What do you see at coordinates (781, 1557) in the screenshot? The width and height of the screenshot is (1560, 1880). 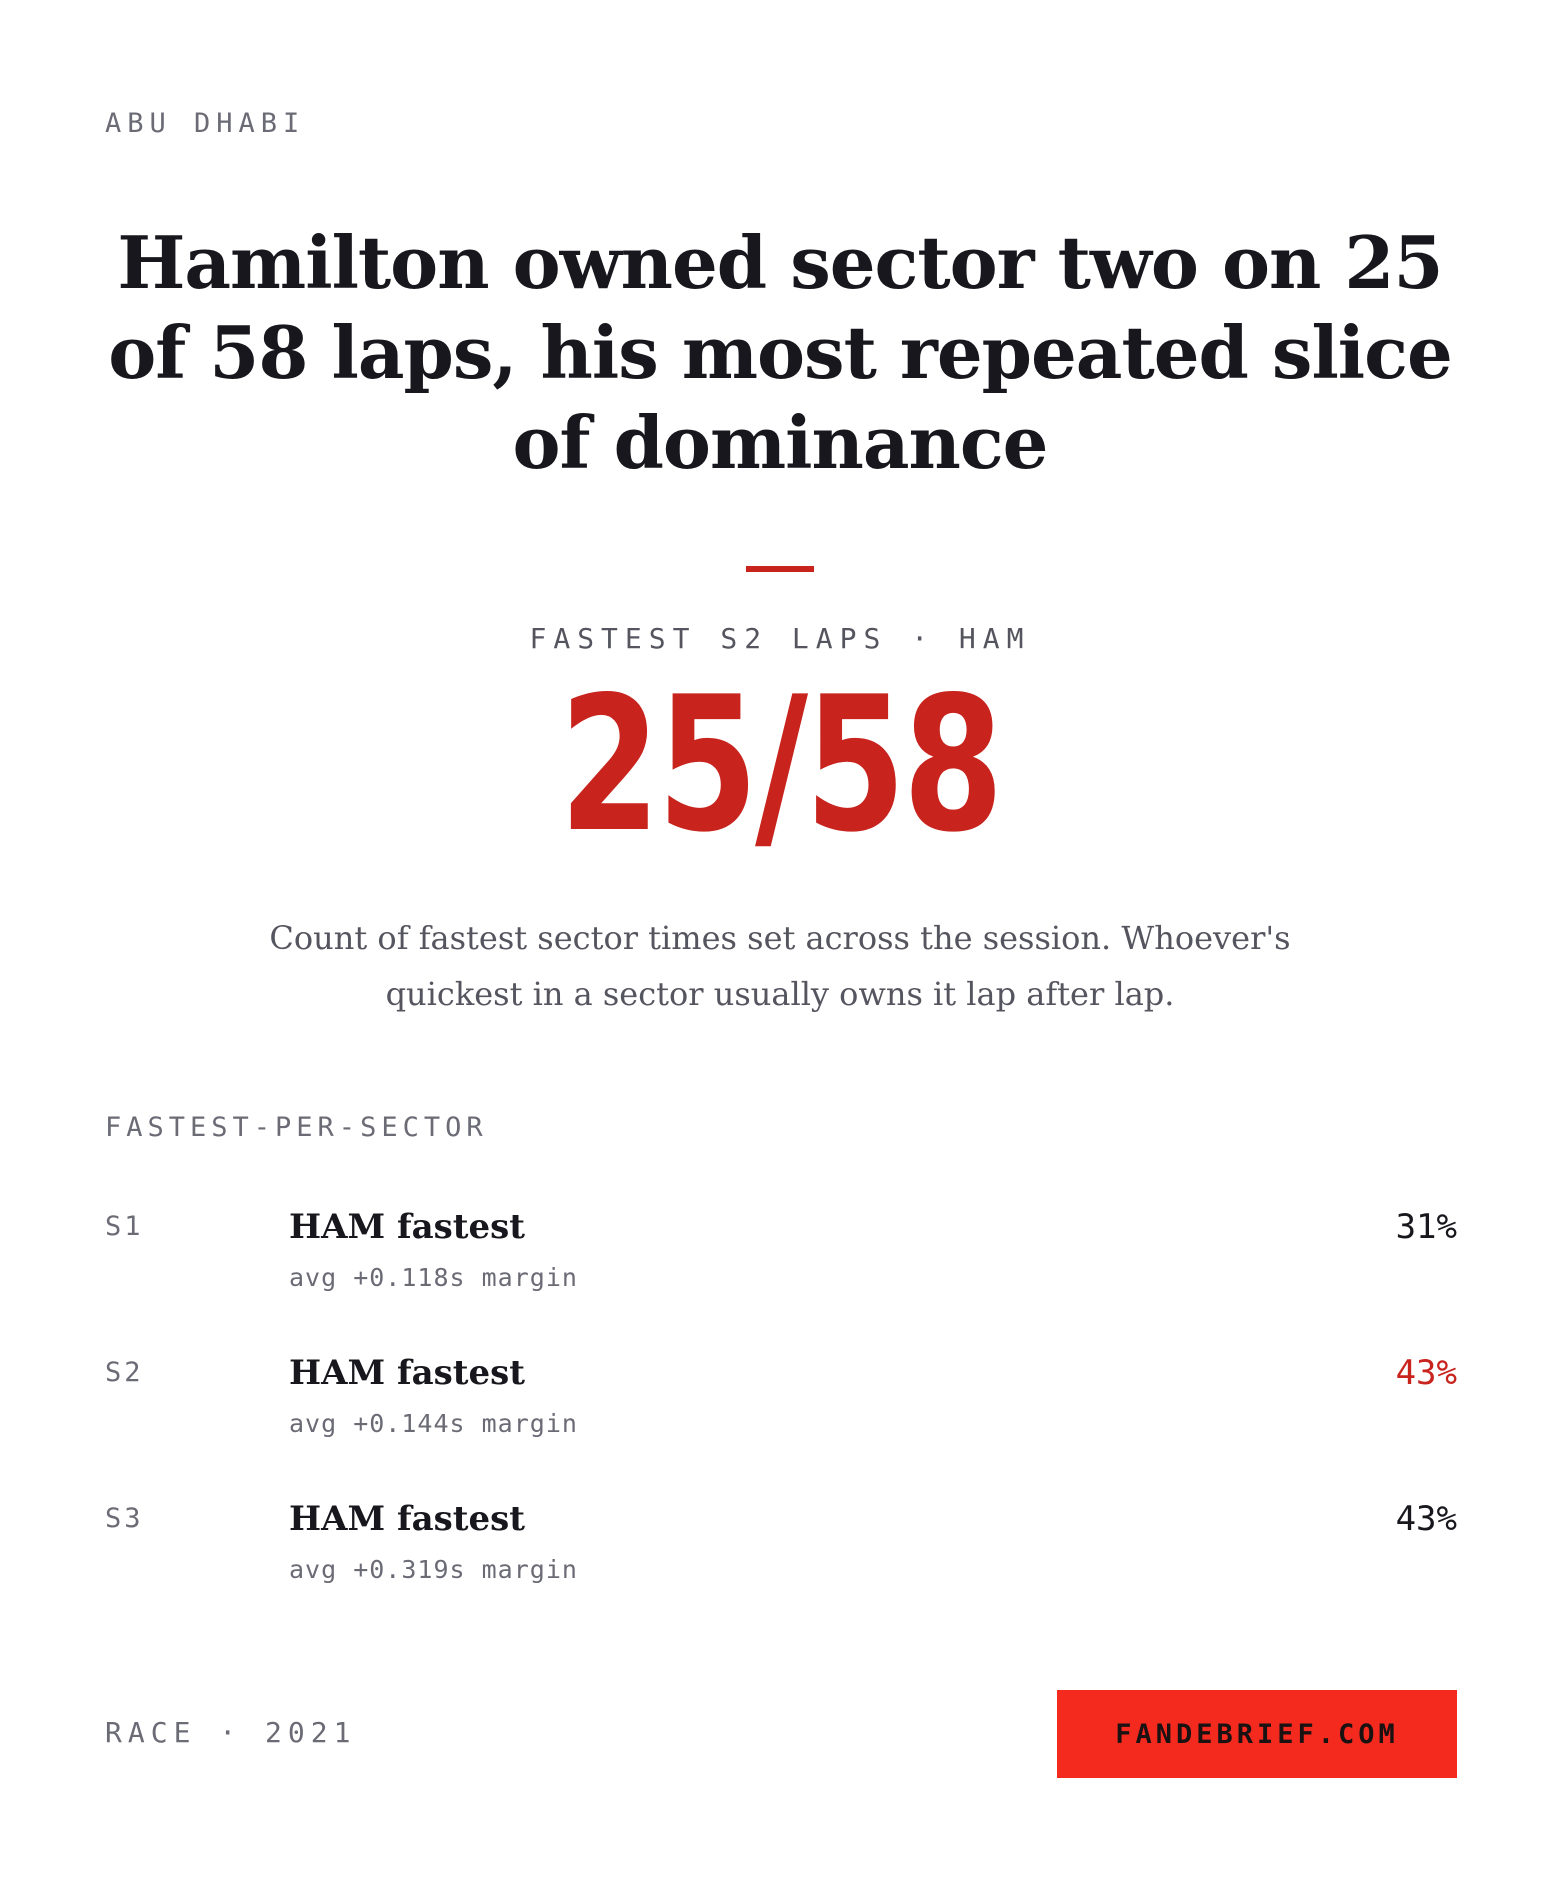 I see `sector-row-s3: S3 HAM fastest avg +0.319s margin 43%` at bounding box center [781, 1557].